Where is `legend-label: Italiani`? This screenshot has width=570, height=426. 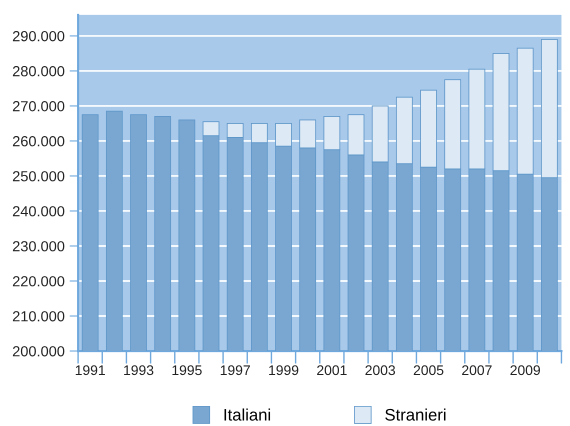
legend-label: Italiani is located at coordinates (247, 414).